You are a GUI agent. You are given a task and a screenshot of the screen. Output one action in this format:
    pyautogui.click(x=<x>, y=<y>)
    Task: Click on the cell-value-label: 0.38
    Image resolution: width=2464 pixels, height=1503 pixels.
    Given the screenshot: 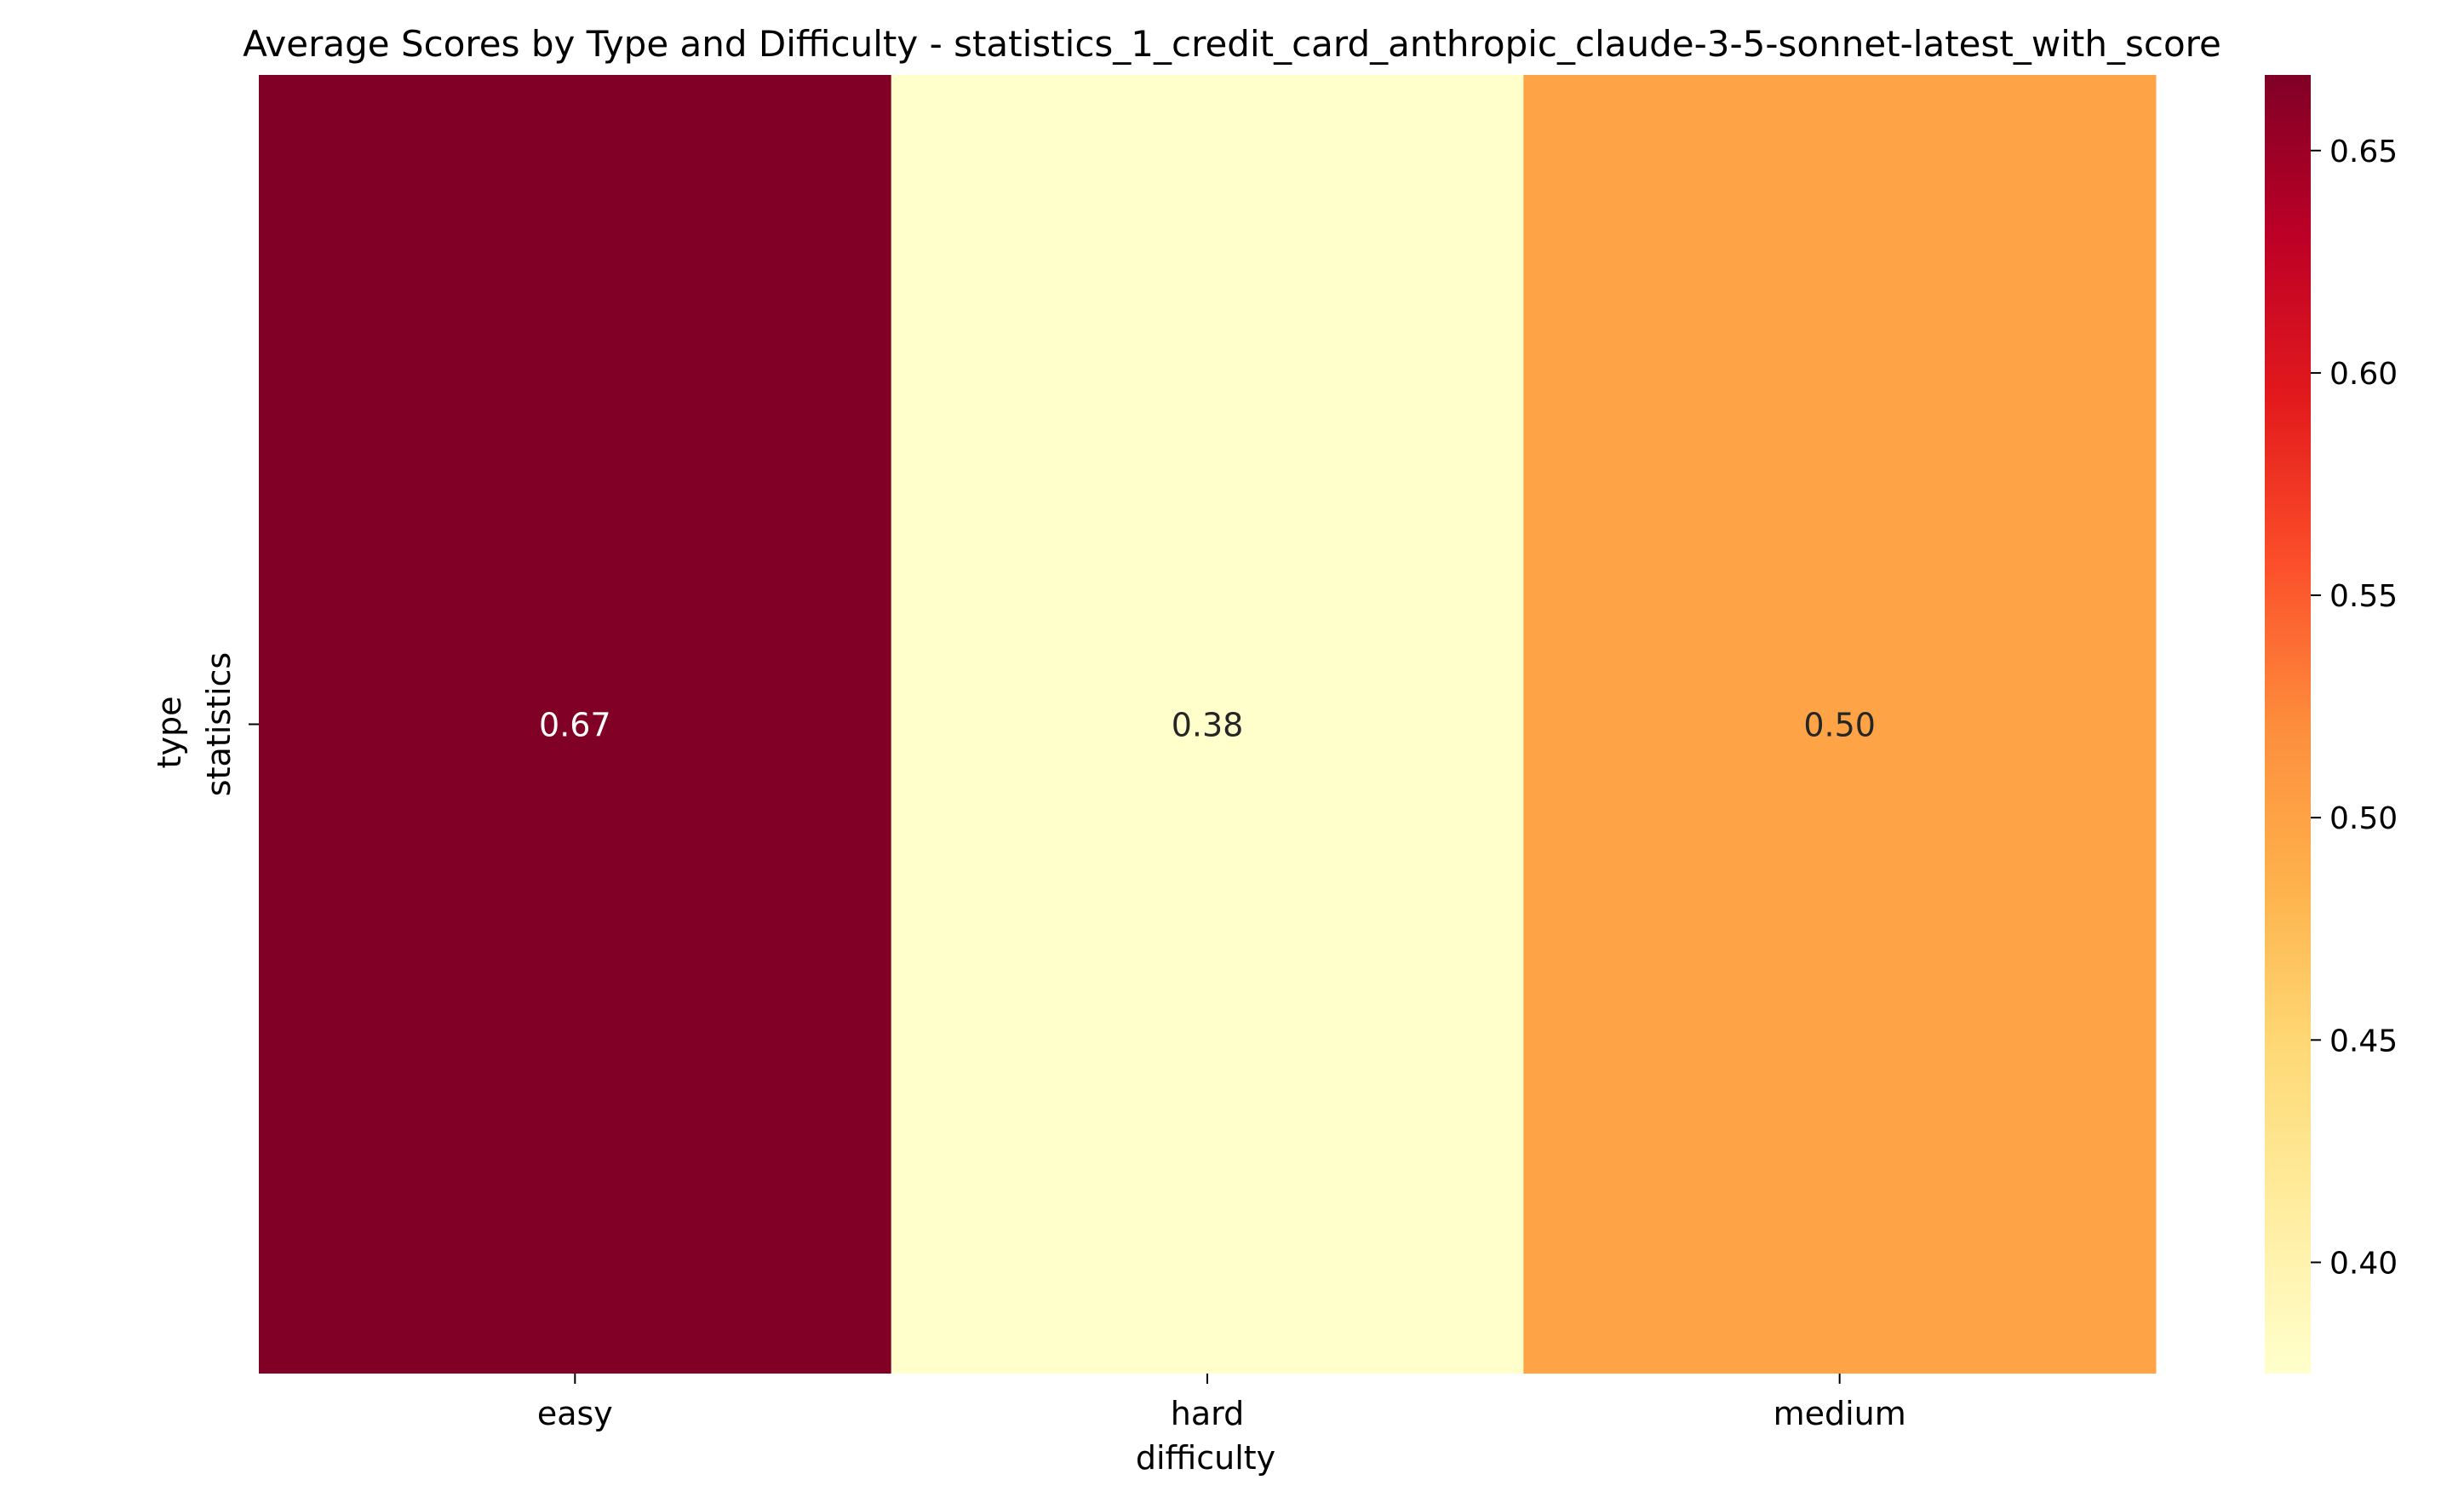 What is the action you would take?
    pyautogui.click(x=1208, y=725)
    